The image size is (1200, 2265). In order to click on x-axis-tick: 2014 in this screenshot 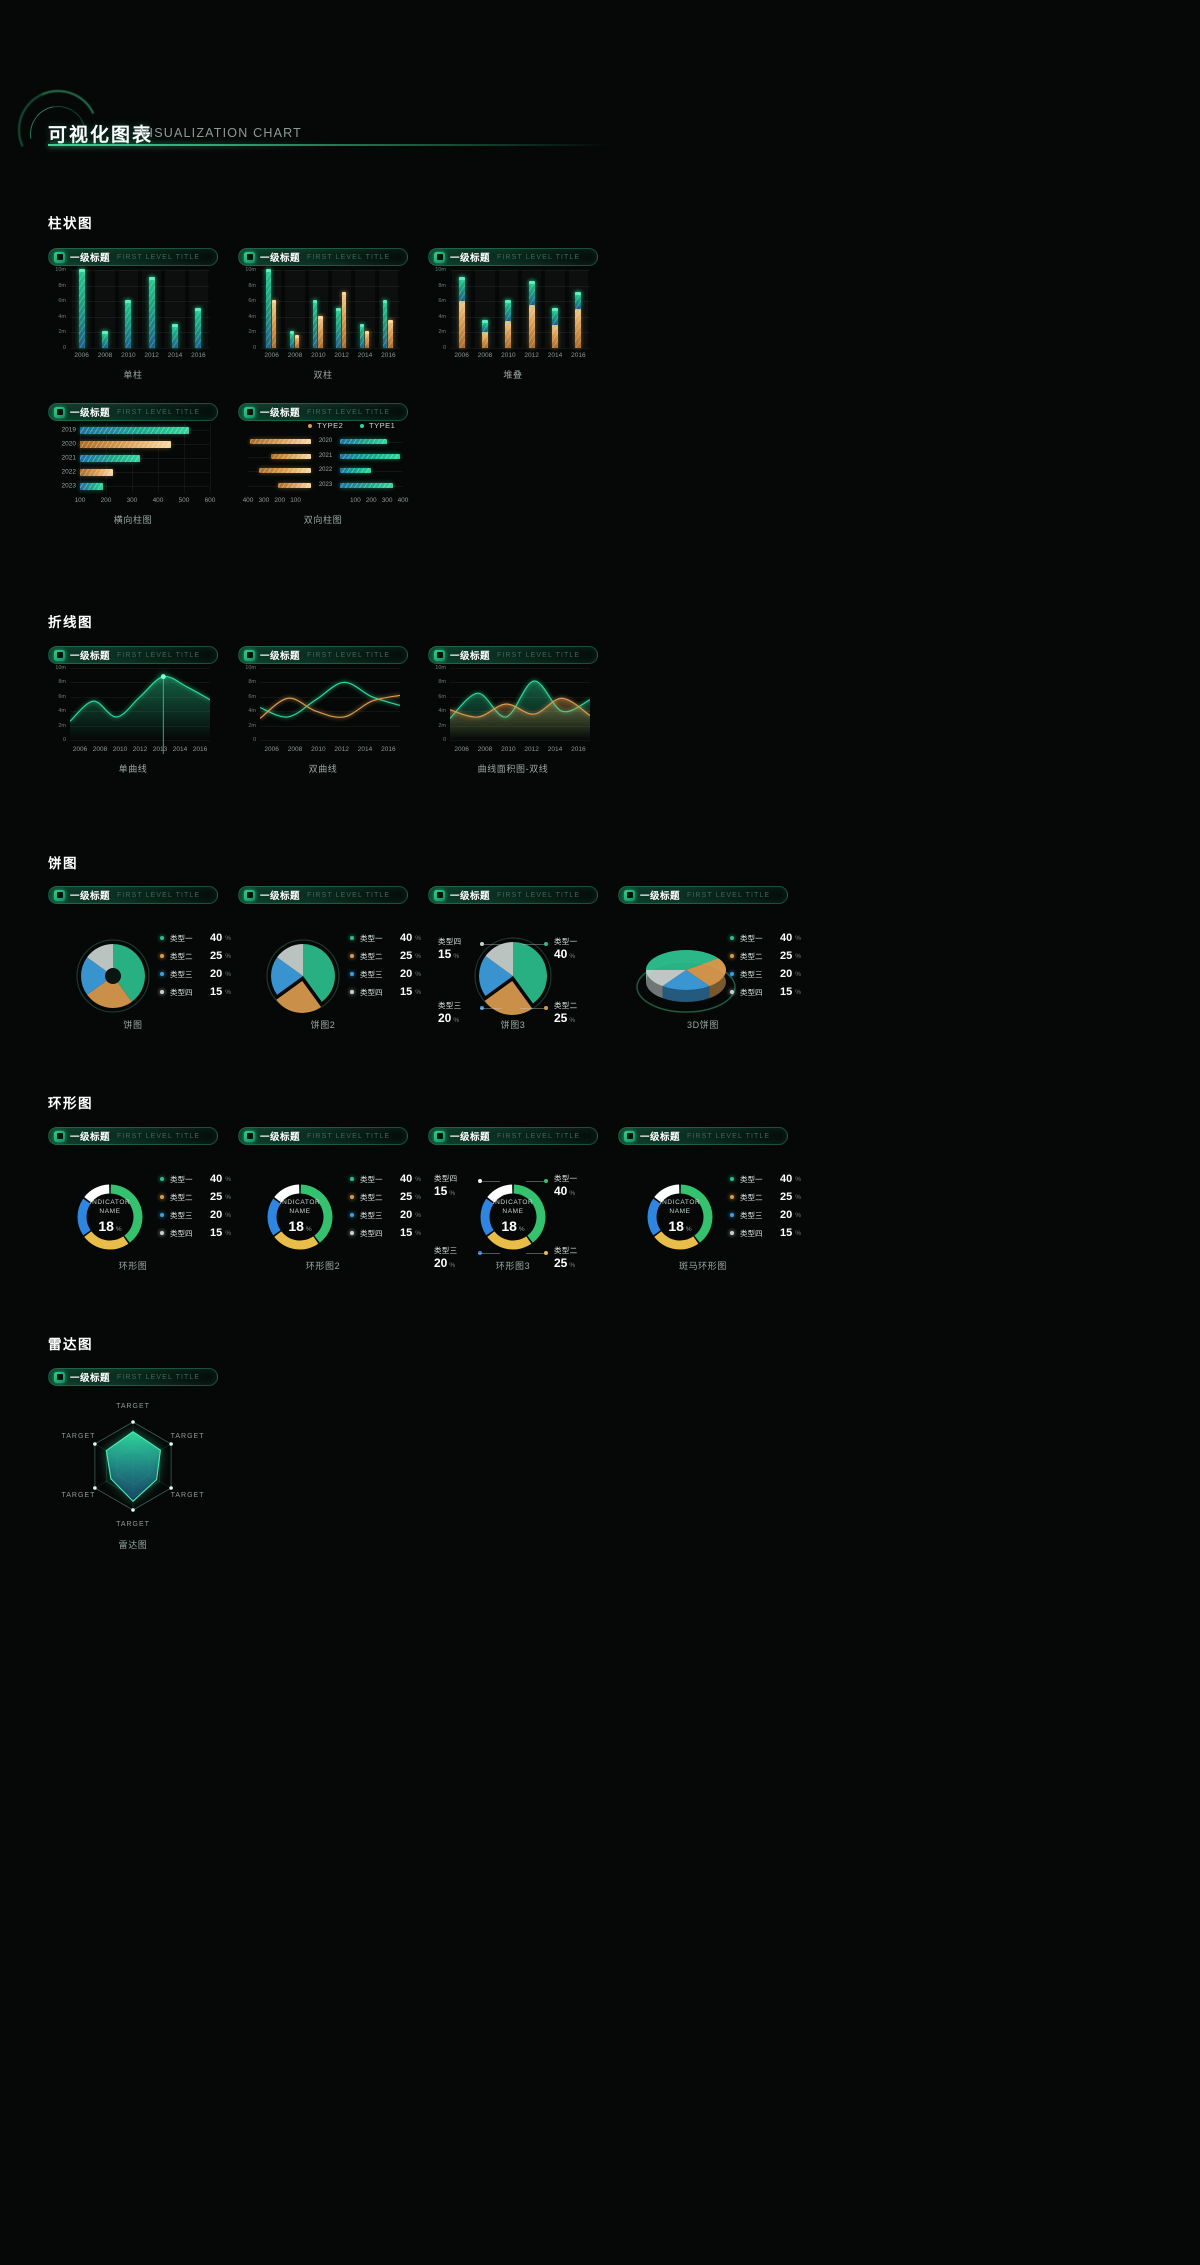, I will do `click(180, 749)`.